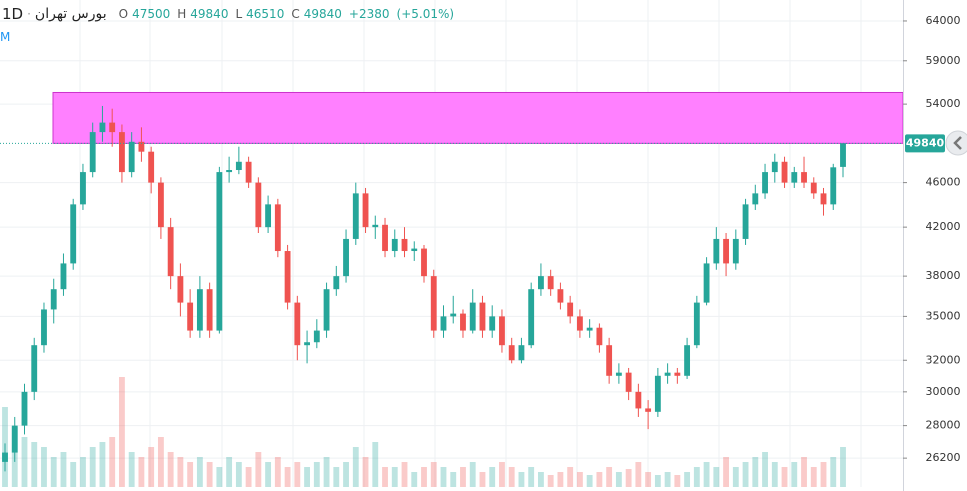 This screenshot has width=967, height=491. Describe the element at coordinates (209, 14) in the screenshot. I see `high-value: 49840` at that location.